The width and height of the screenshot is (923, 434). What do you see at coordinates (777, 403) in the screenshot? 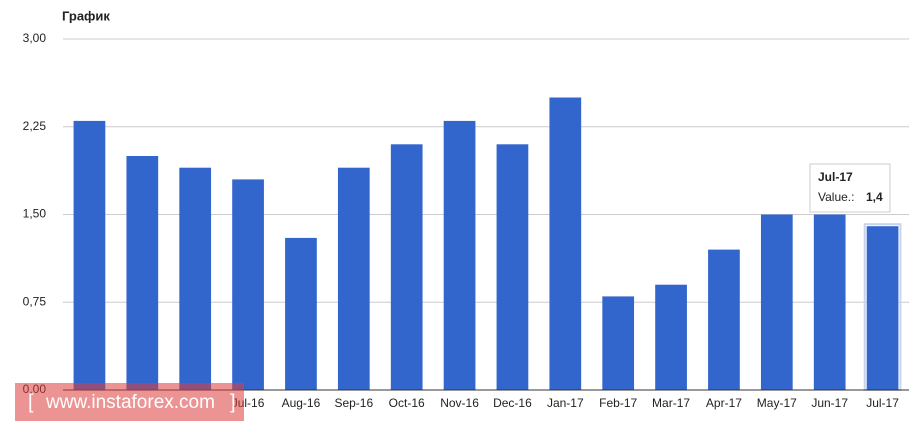
I see `x-tick-label: May-17` at bounding box center [777, 403].